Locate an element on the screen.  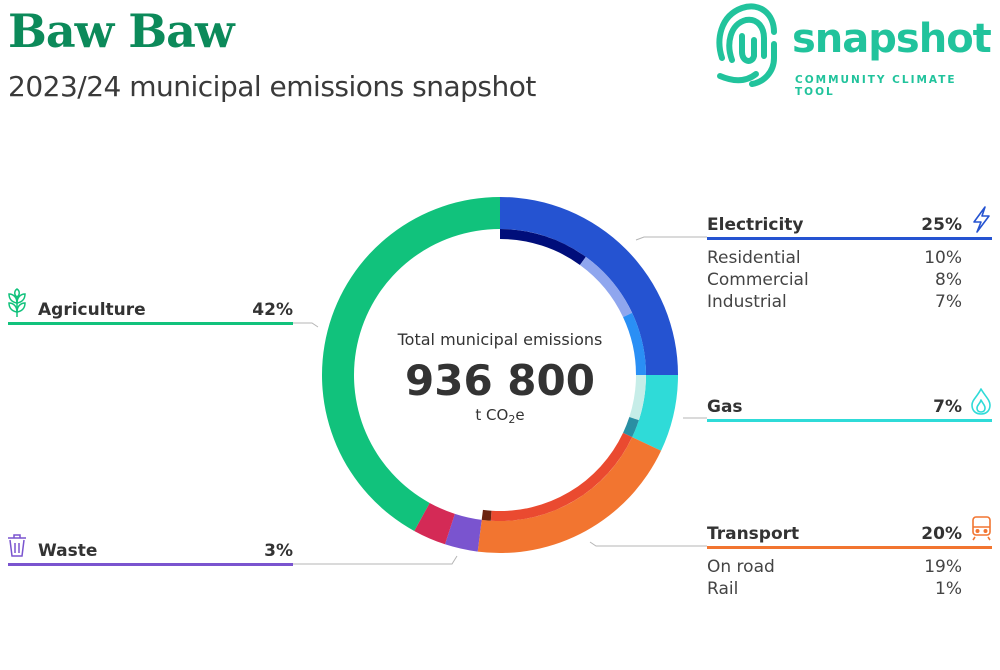
page-subtitle: 2023/24 municipal emissions snapshot is located at coordinates (272, 86).